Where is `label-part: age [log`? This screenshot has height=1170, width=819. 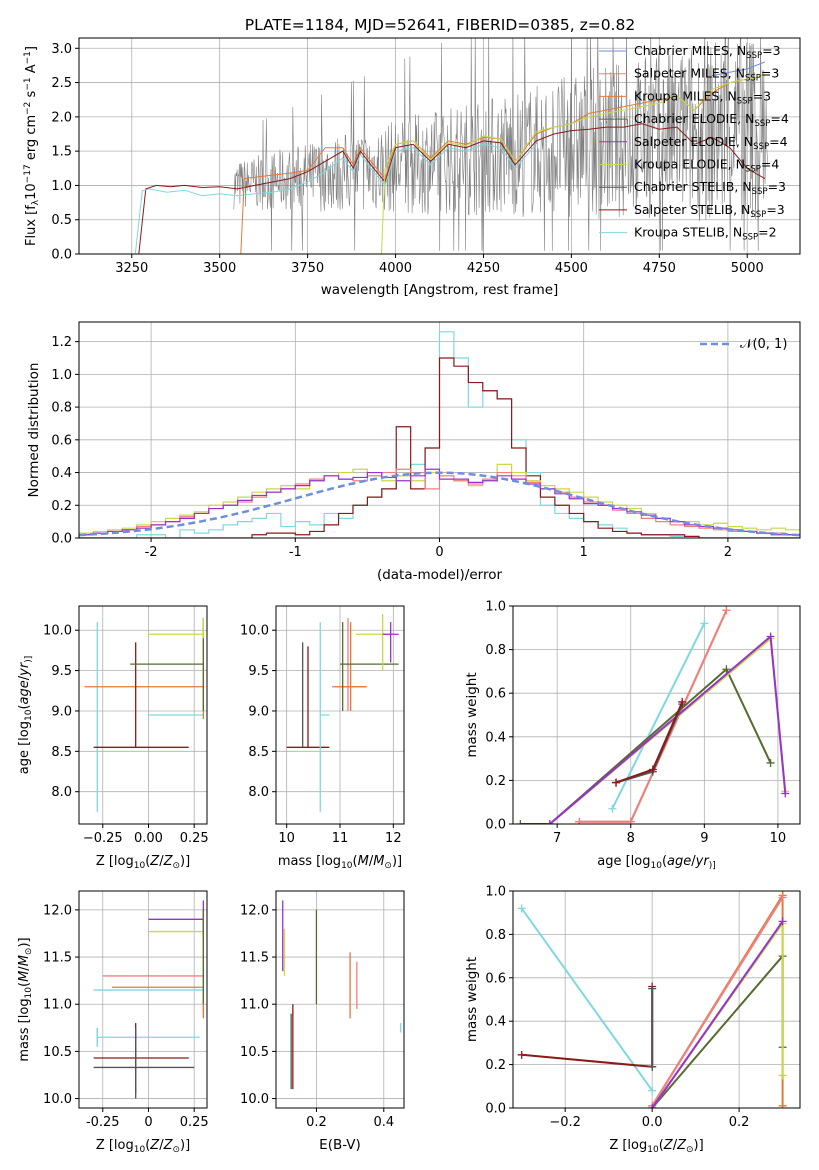 label-part: age [log is located at coordinates (24, 747).